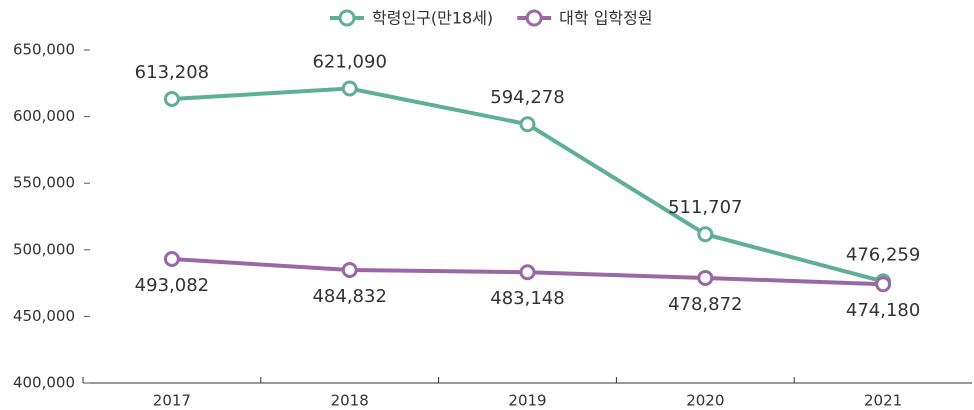 This screenshot has width=974, height=410. What do you see at coordinates (705, 304) in the screenshot?
I see `data-label: 478,872` at bounding box center [705, 304].